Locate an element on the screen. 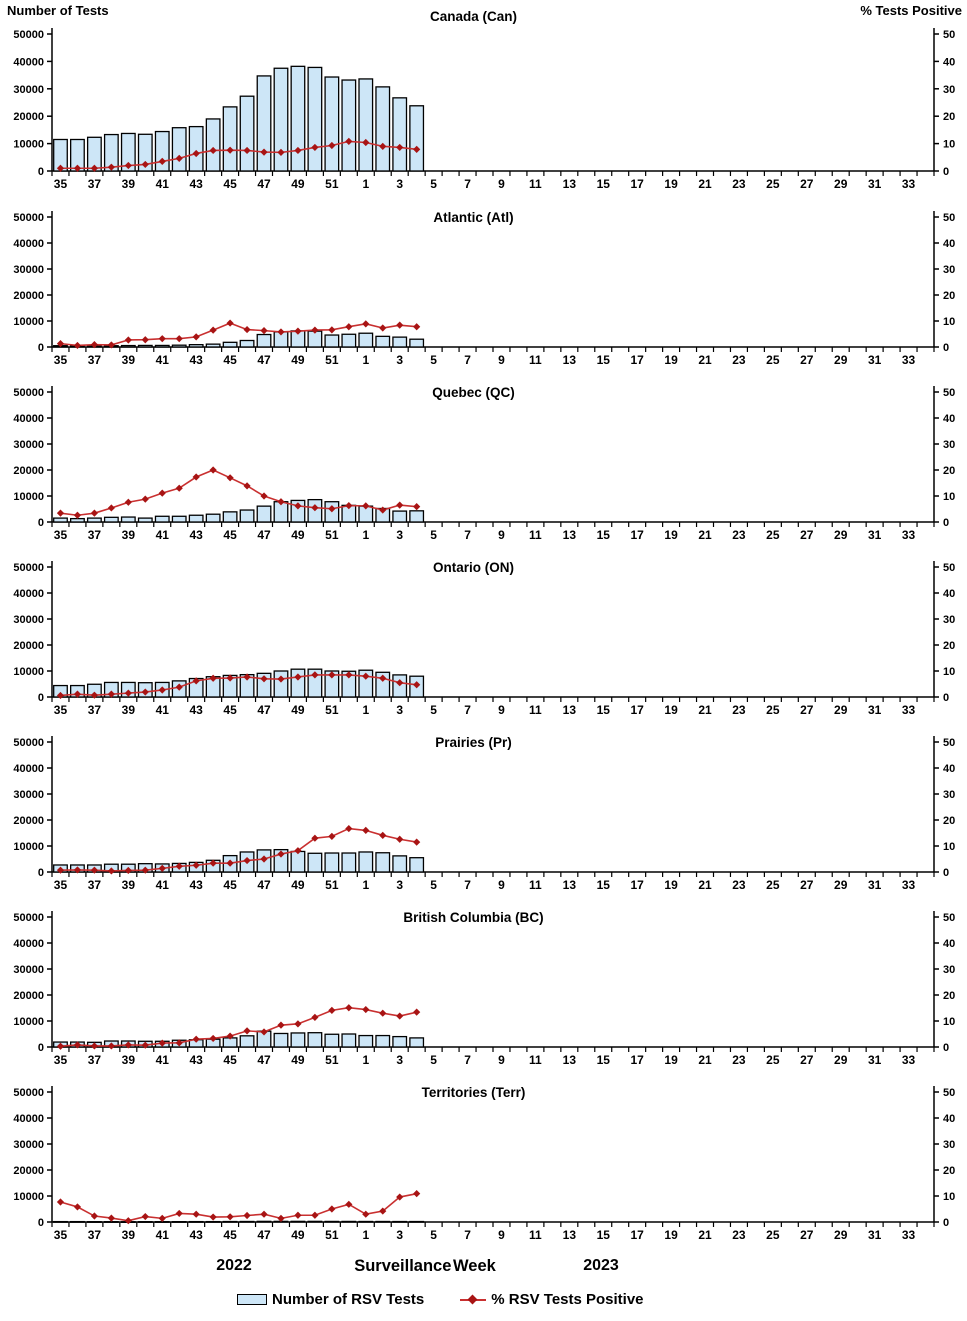 Image resolution: width=967 pixels, height=1321 pixels. svg-text: 40 is located at coordinates (949, 244).